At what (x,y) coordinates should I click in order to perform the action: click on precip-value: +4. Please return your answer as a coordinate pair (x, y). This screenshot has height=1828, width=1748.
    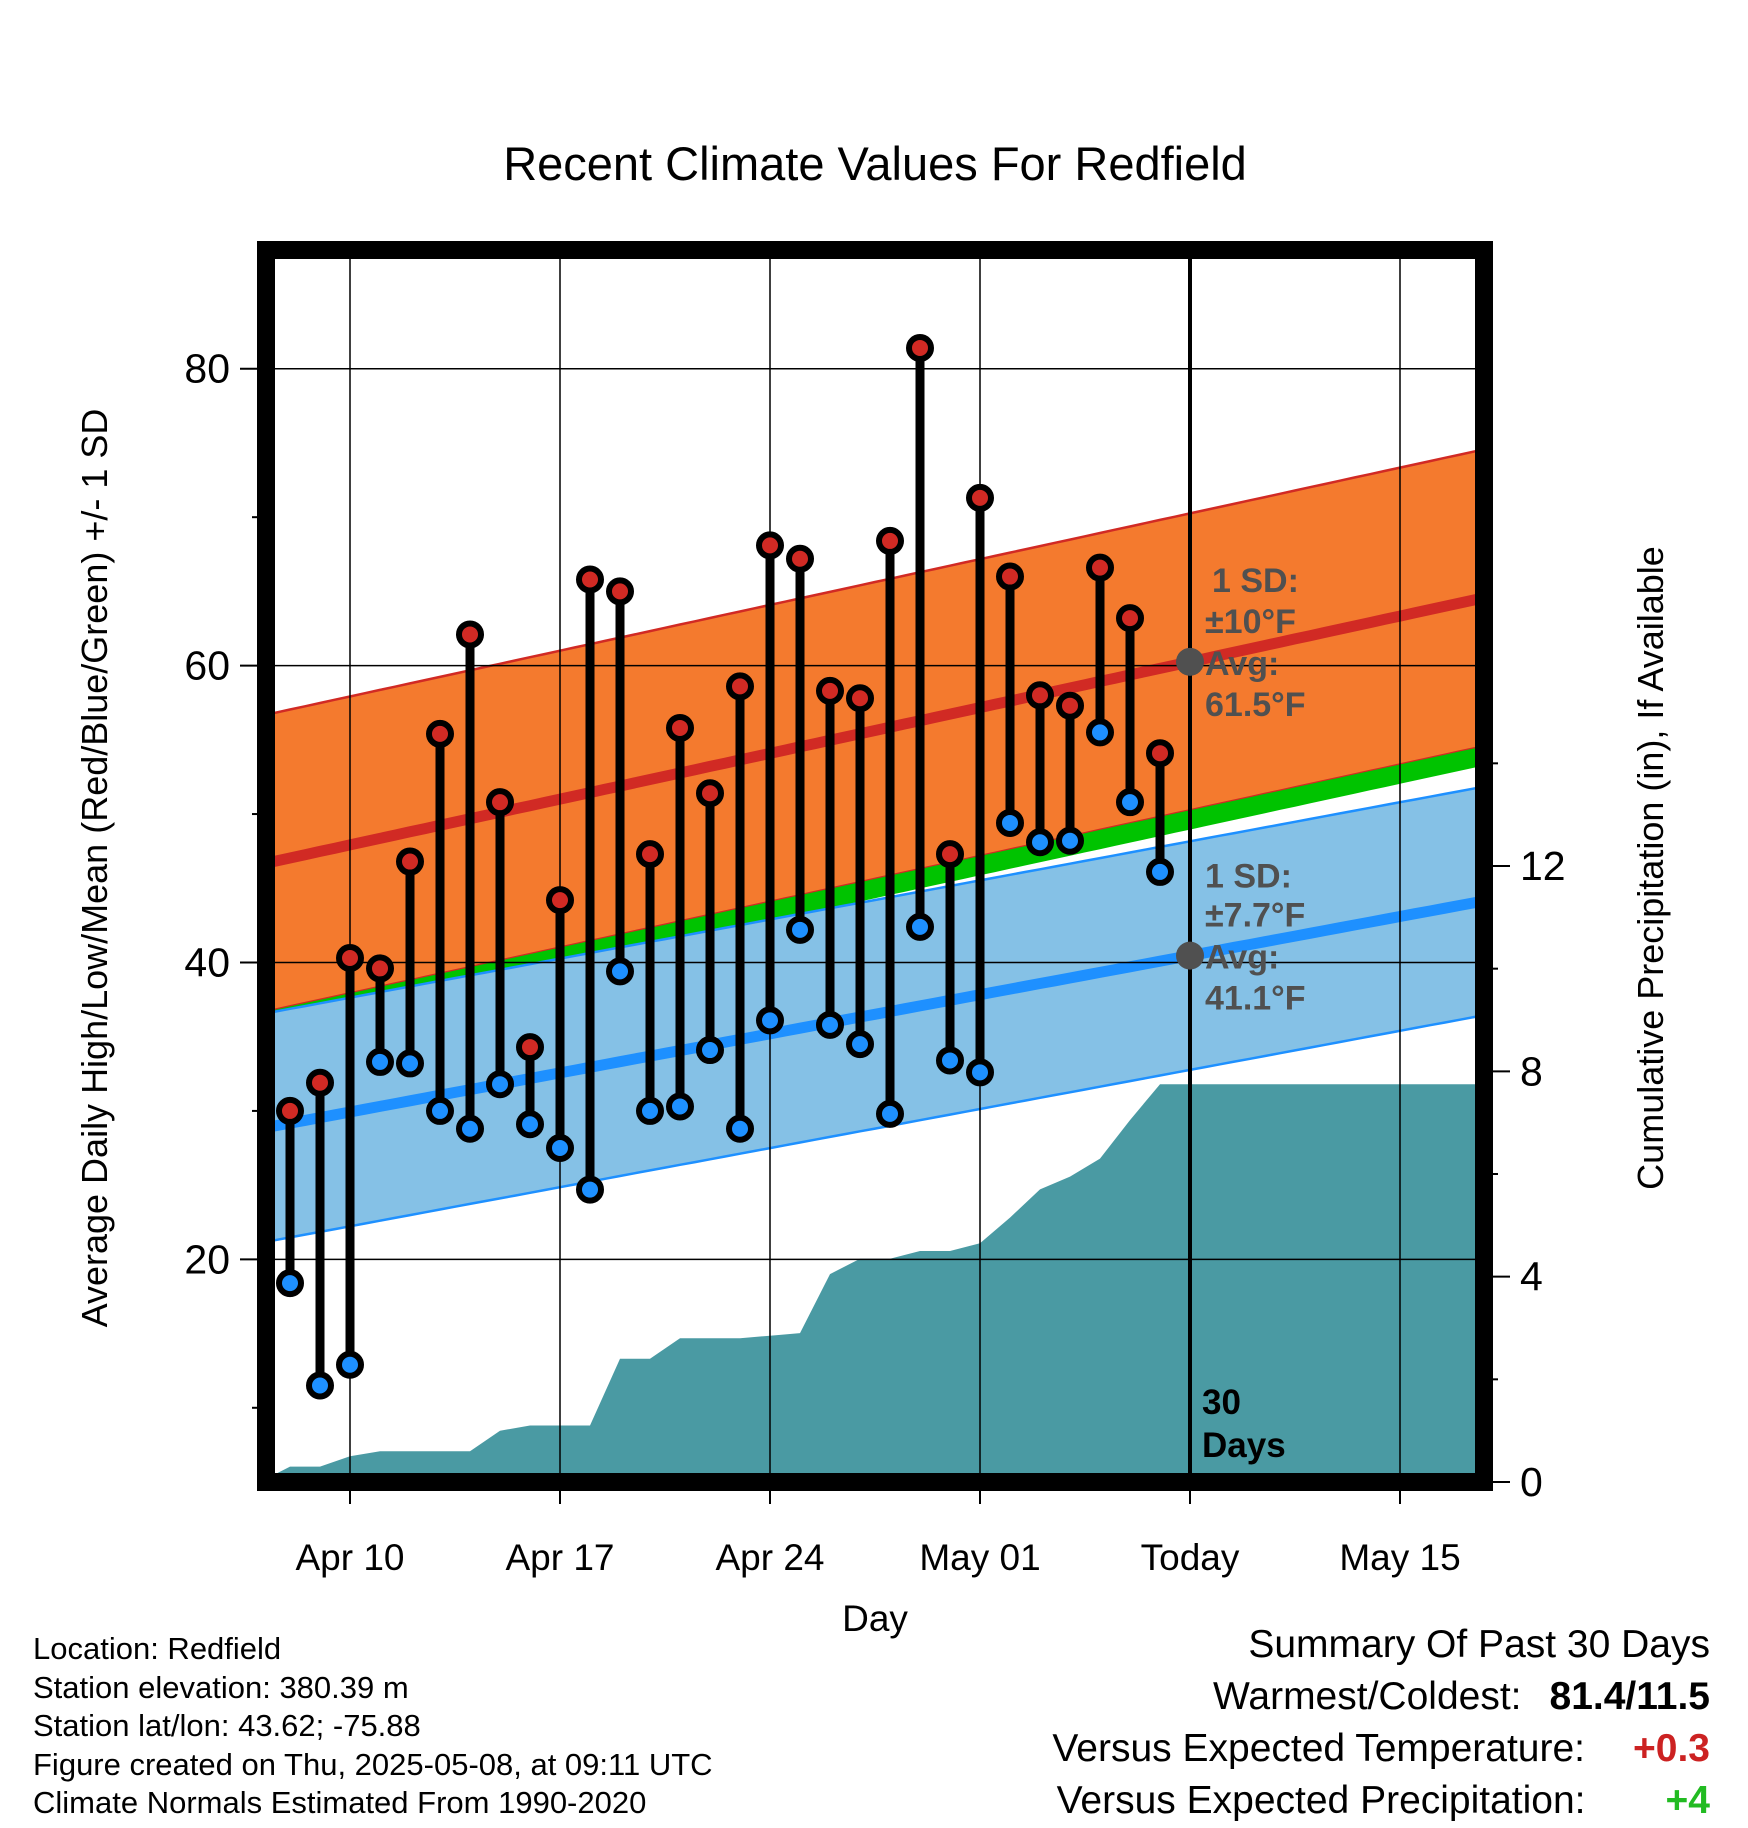
    Looking at the image, I should click on (1687, 1800).